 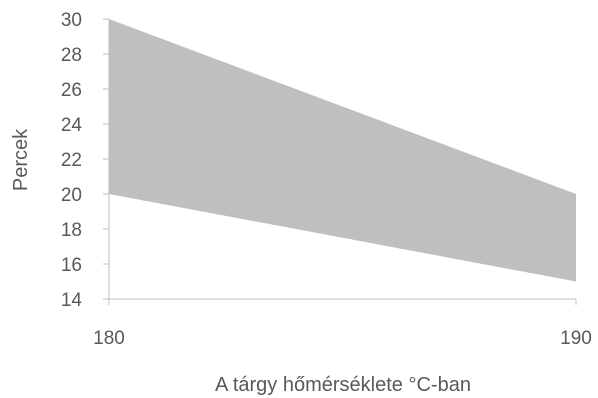 What do you see at coordinates (72, 125) in the screenshot?
I see `y-tick-label: 24` at bounding box center [72, 125].